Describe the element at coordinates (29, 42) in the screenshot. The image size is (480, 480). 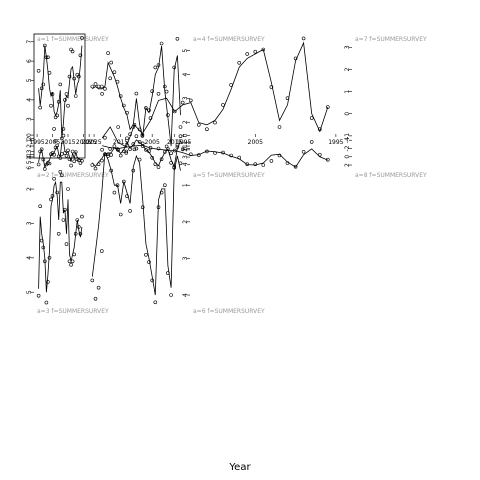
I see `y-tick-label: 7` at that location.